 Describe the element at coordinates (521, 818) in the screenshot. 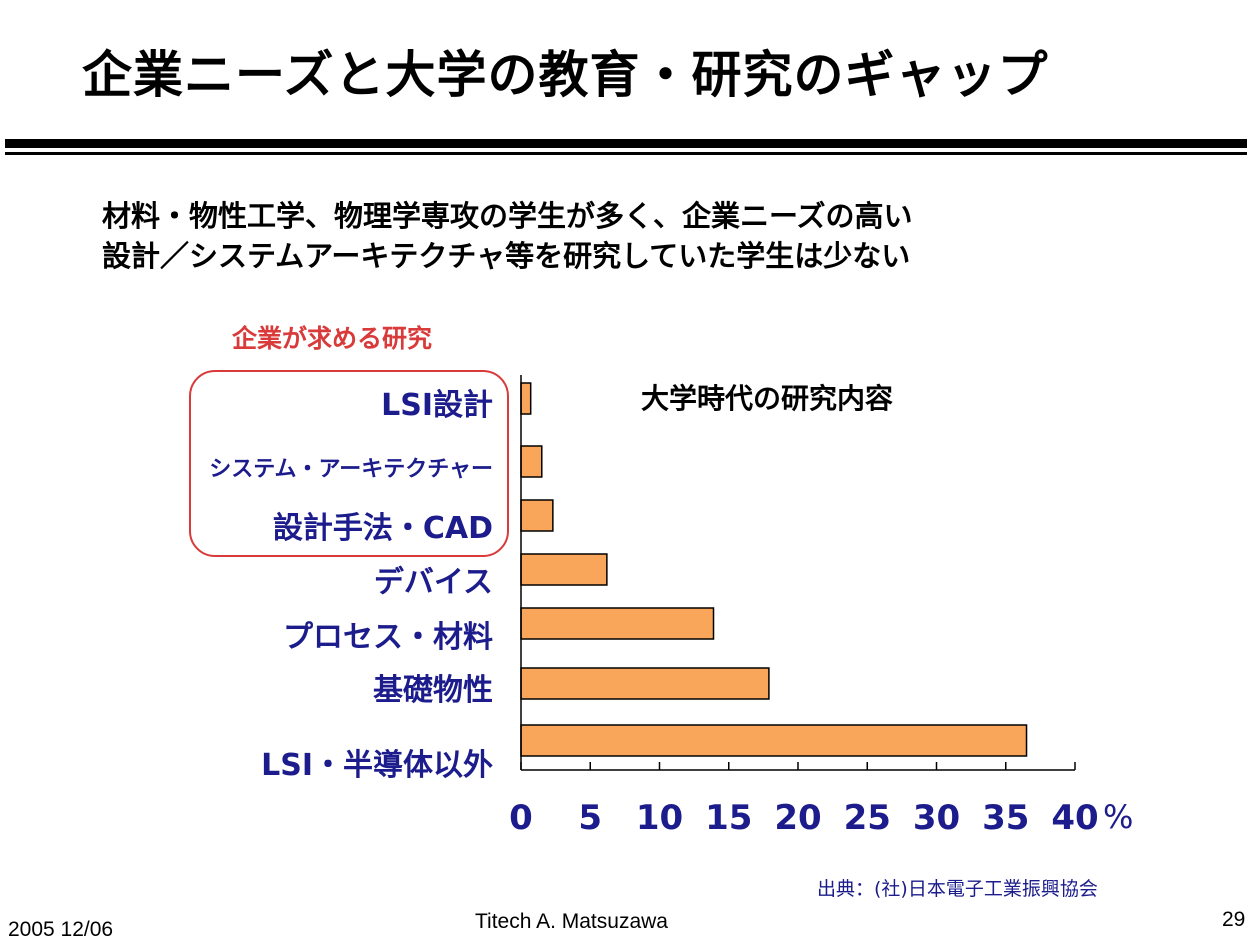

I see `x-tick-label-0: 0` at that location.